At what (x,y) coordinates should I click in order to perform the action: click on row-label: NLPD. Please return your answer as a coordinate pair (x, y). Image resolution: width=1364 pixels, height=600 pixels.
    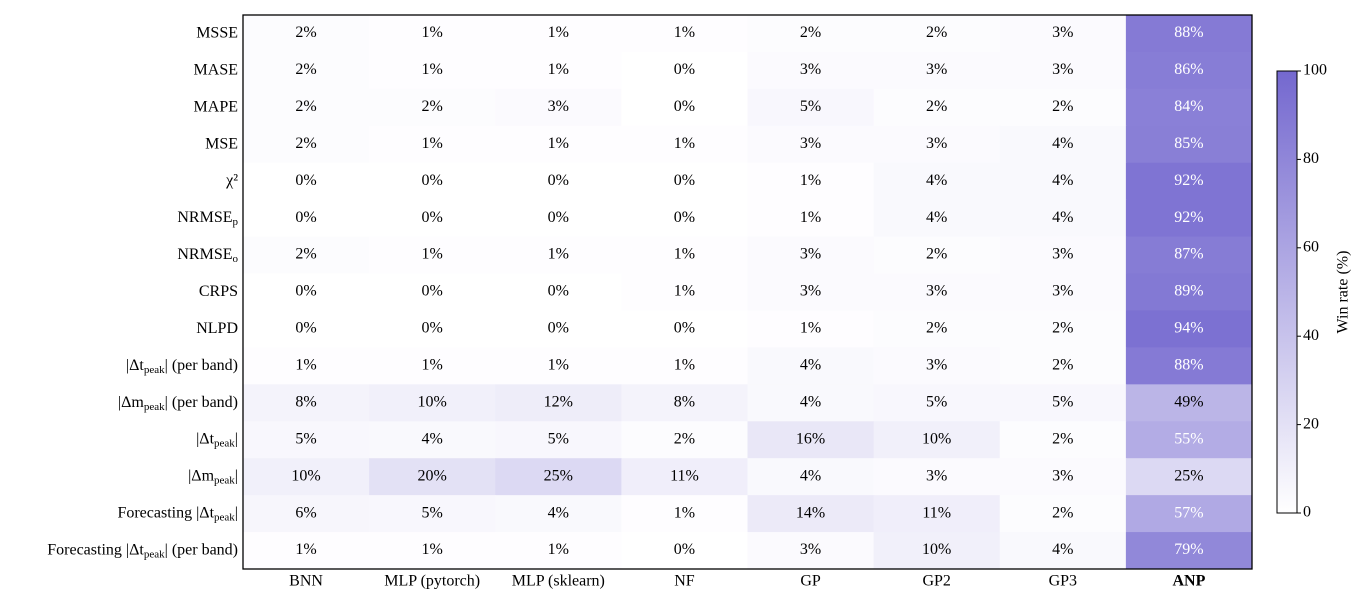
    Looking at the image, I should click on (217, 328).